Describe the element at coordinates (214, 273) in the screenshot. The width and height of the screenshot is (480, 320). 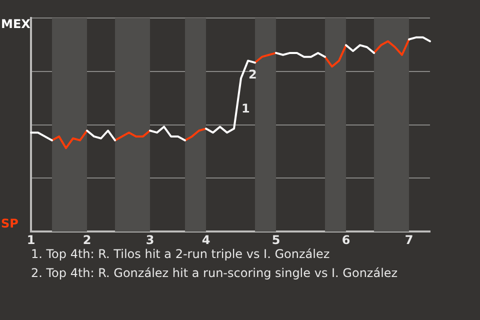
I see `text: 2. Top 4th: R. González hit a run-scoring single vs I. González` at that location.